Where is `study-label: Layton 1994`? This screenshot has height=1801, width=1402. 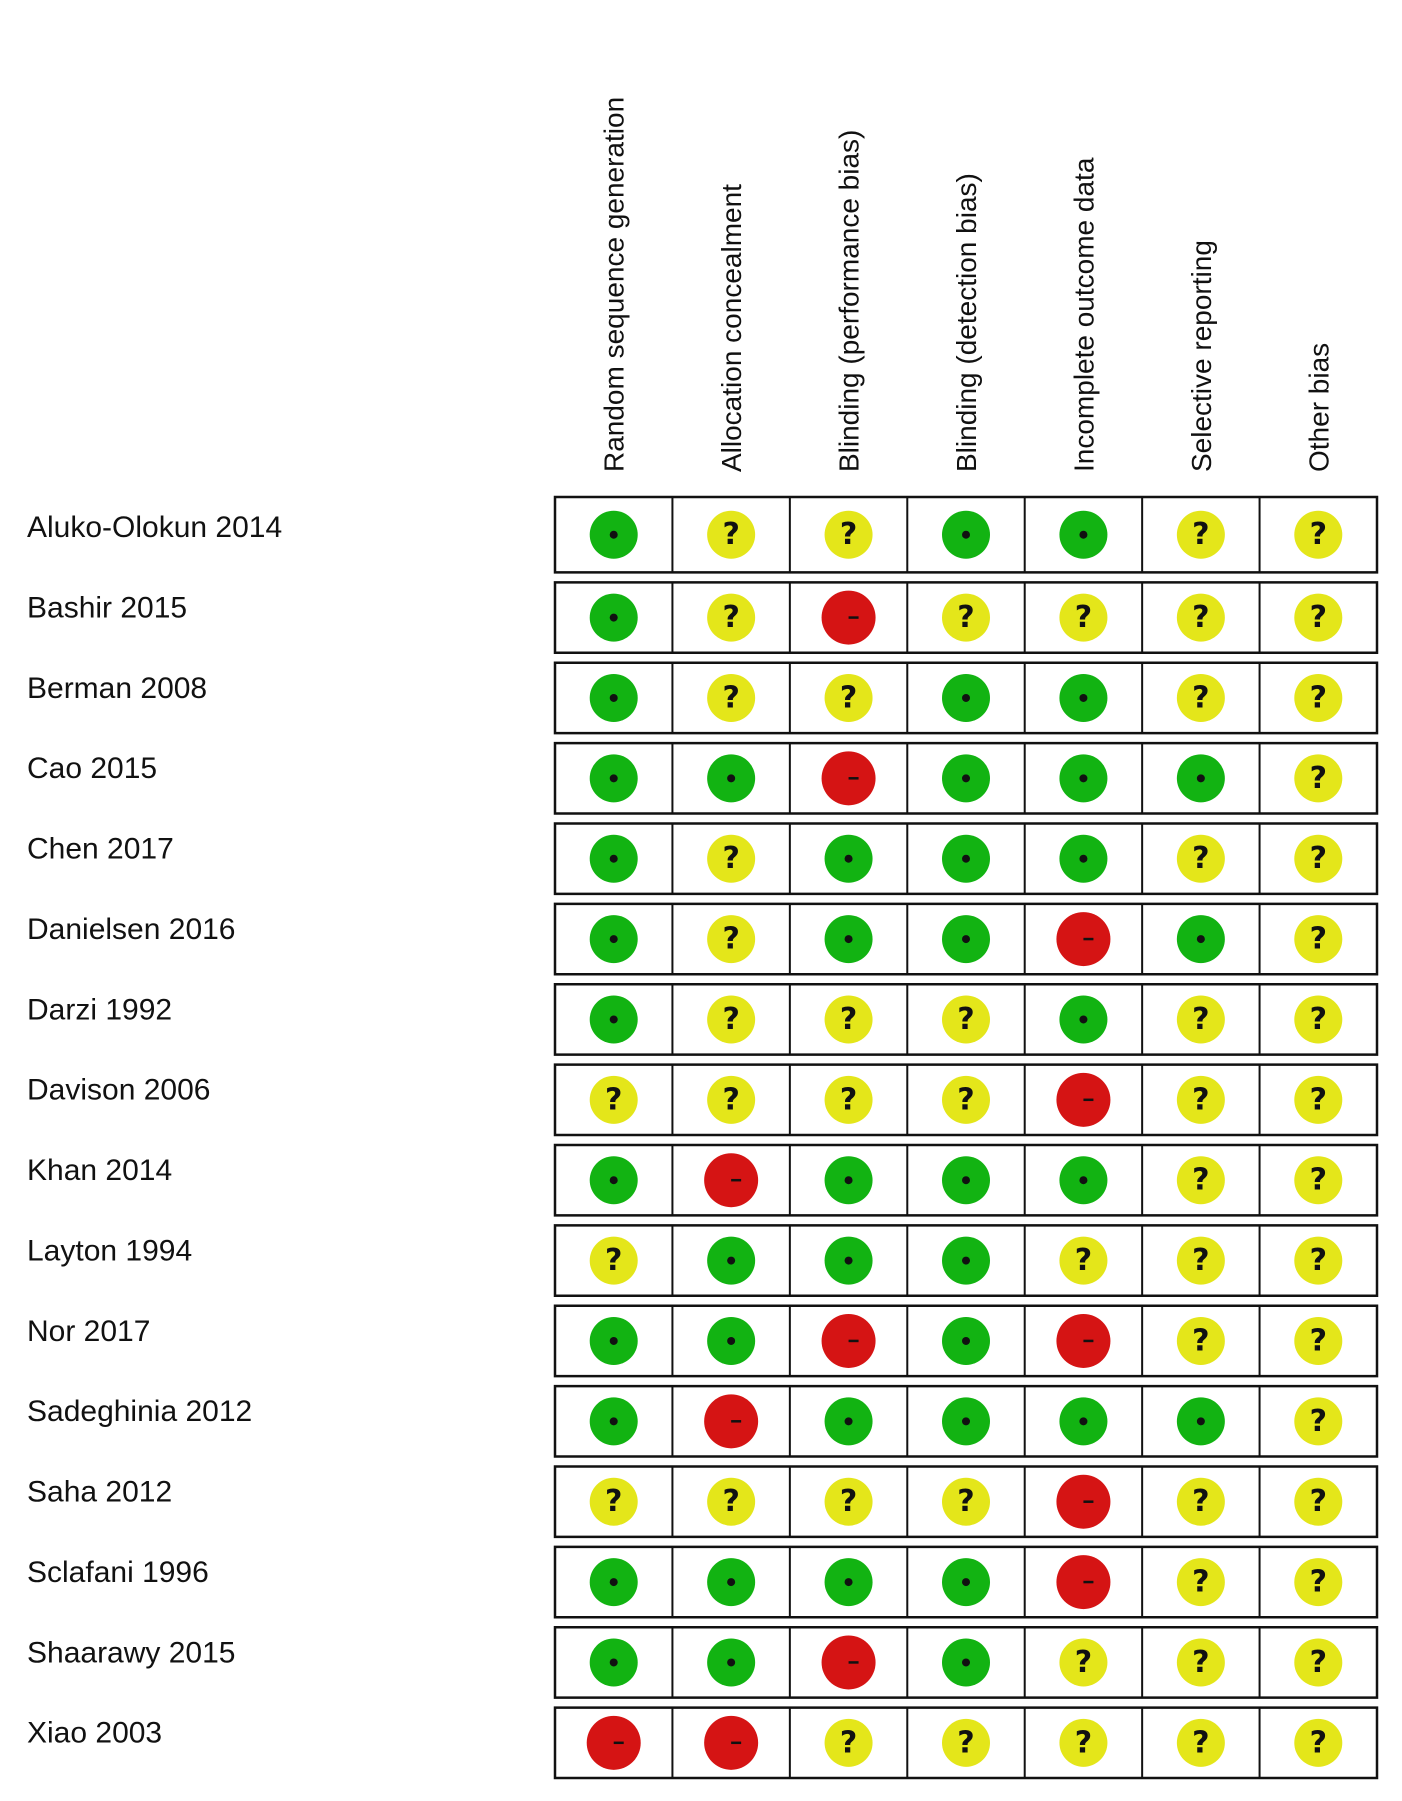 study-label: Layton 1994 is located at coordinates (109, 1250).